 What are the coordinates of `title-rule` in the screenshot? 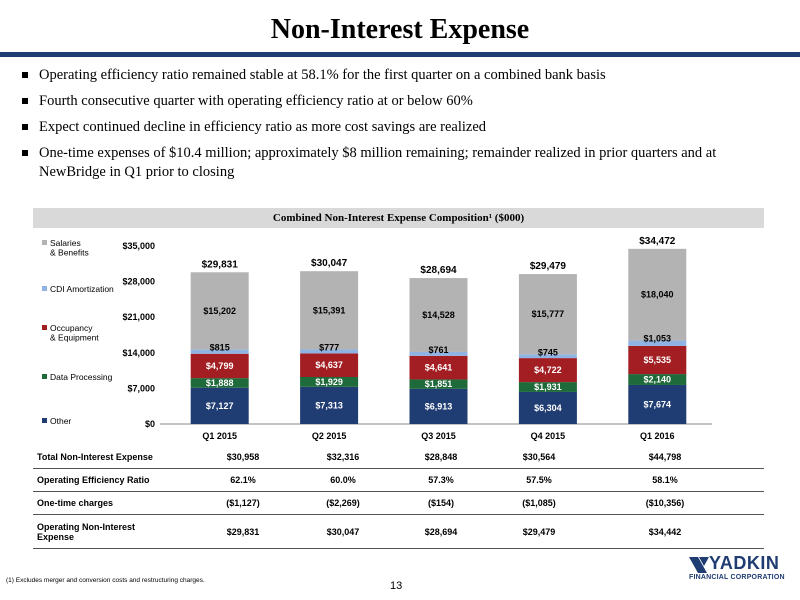 It's located at (400, 54).